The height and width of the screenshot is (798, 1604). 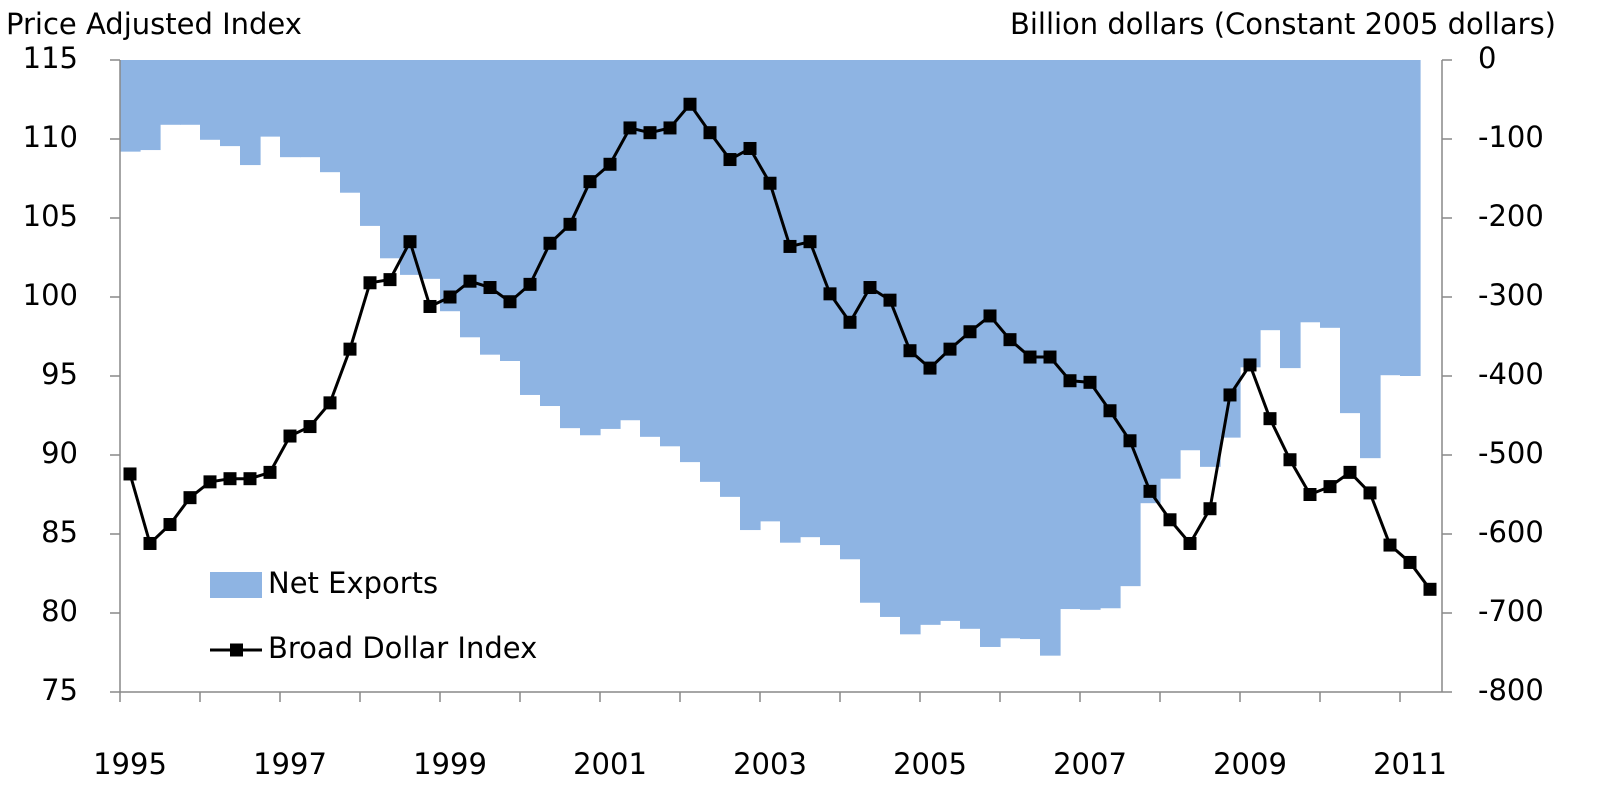 I want to click on legend-swatch, so click(x=236, y=650).